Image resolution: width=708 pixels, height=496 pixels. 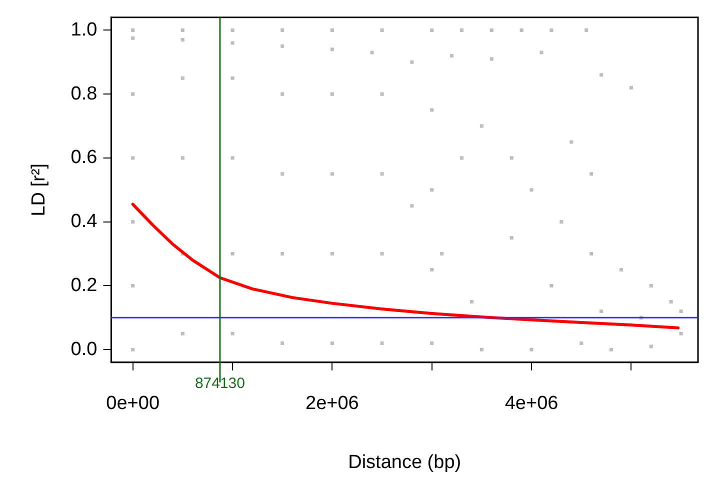 What do you see at coordinates (84, 349) in the screenshot?
I see `y-tick-label: 0.0` at bounding box center [84, 349].